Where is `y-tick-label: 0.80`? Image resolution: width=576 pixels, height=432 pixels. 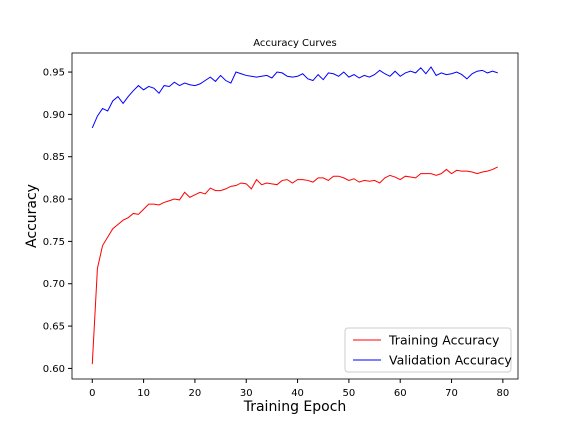
y-tick-label: 0.80 is located at coordinates (54, 200).